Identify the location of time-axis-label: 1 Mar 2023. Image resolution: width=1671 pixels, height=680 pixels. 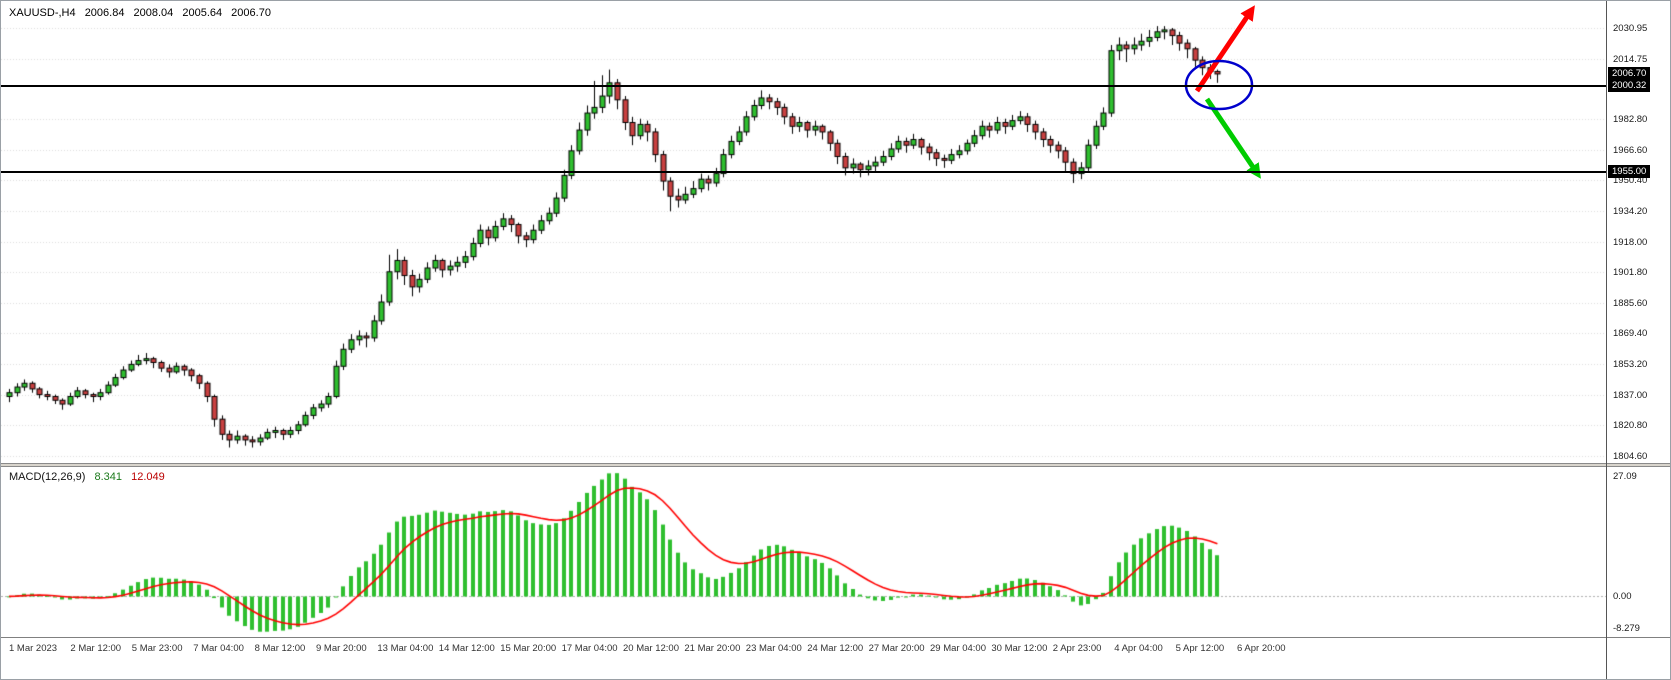
(33, 648).